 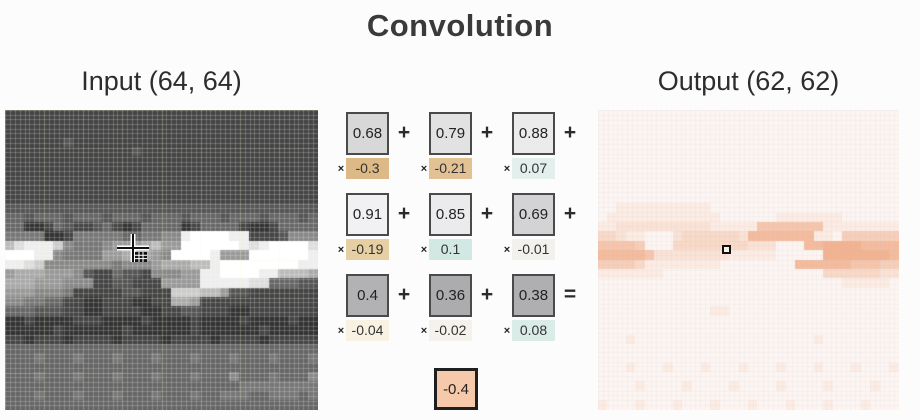 I want to click on kernel-row-2: 0.91 × -0.19 + 0.85 × 0.1 + 0.69 × -0.01 +, so click(x=460, y=226).